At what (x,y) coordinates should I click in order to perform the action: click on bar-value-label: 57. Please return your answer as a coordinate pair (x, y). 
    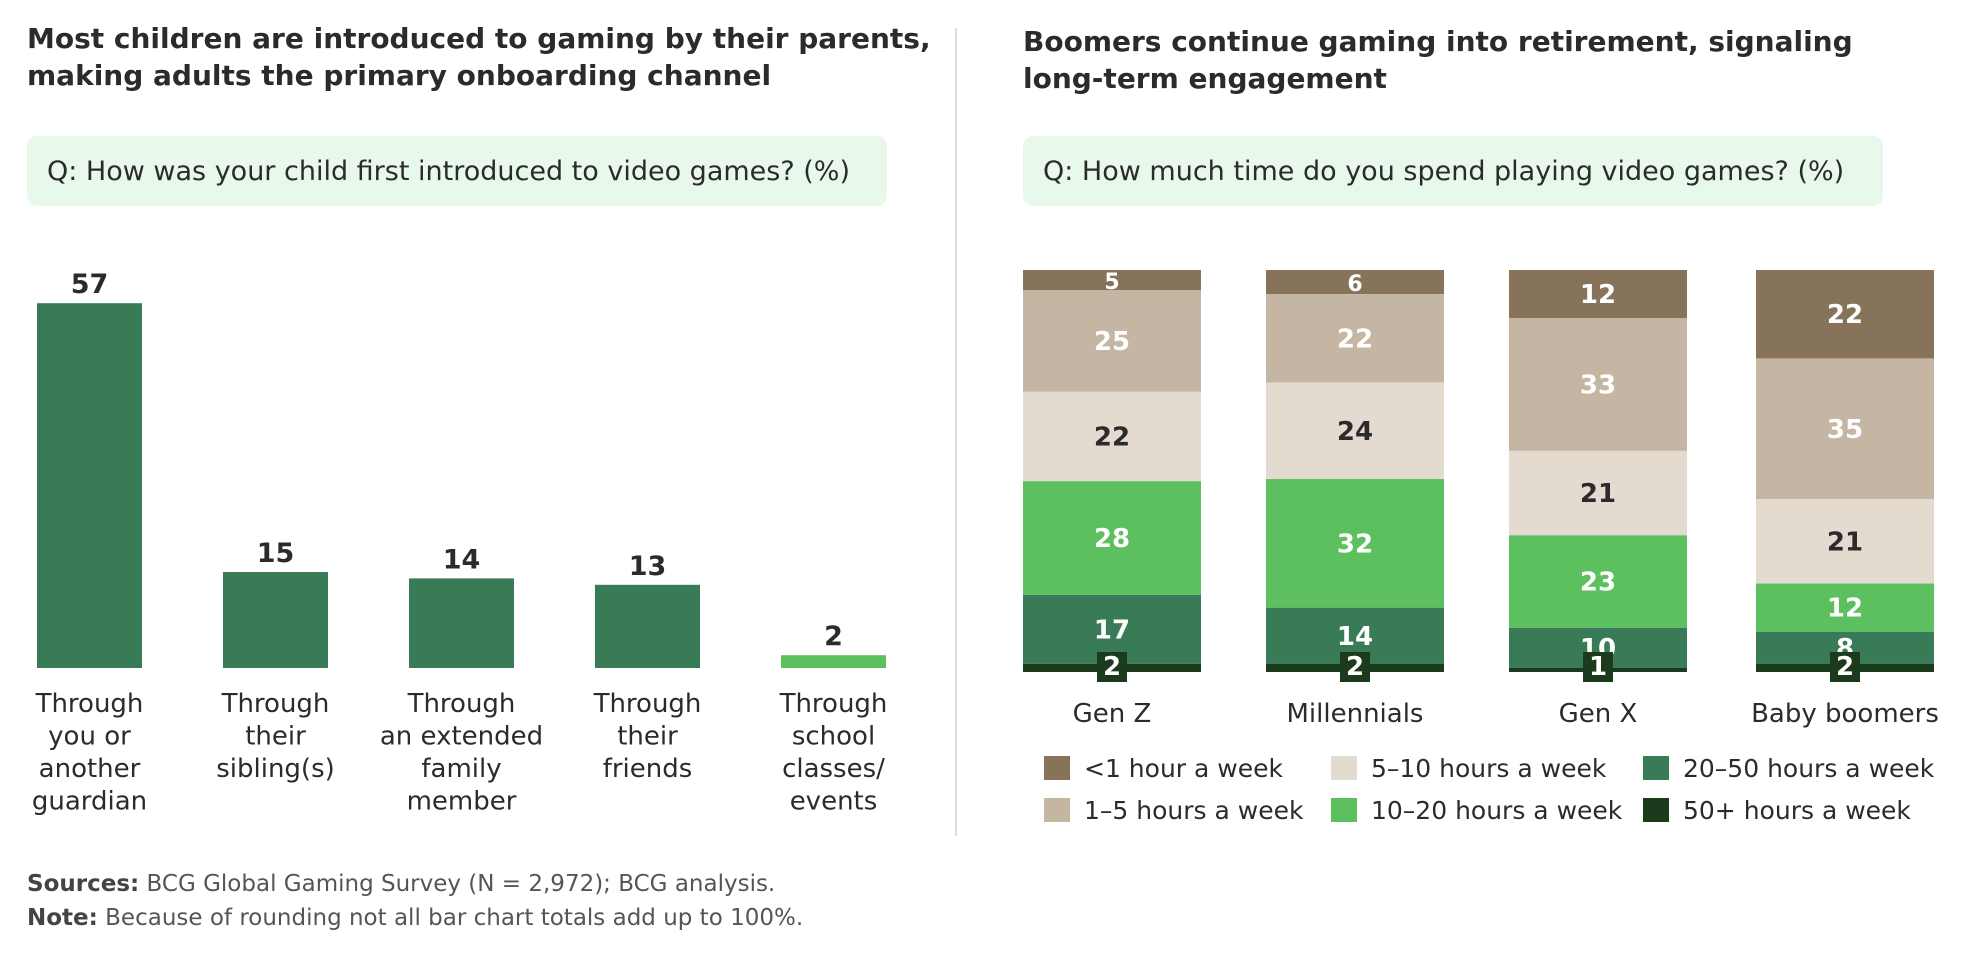
    Looking at the image, I should click on (90, 284).